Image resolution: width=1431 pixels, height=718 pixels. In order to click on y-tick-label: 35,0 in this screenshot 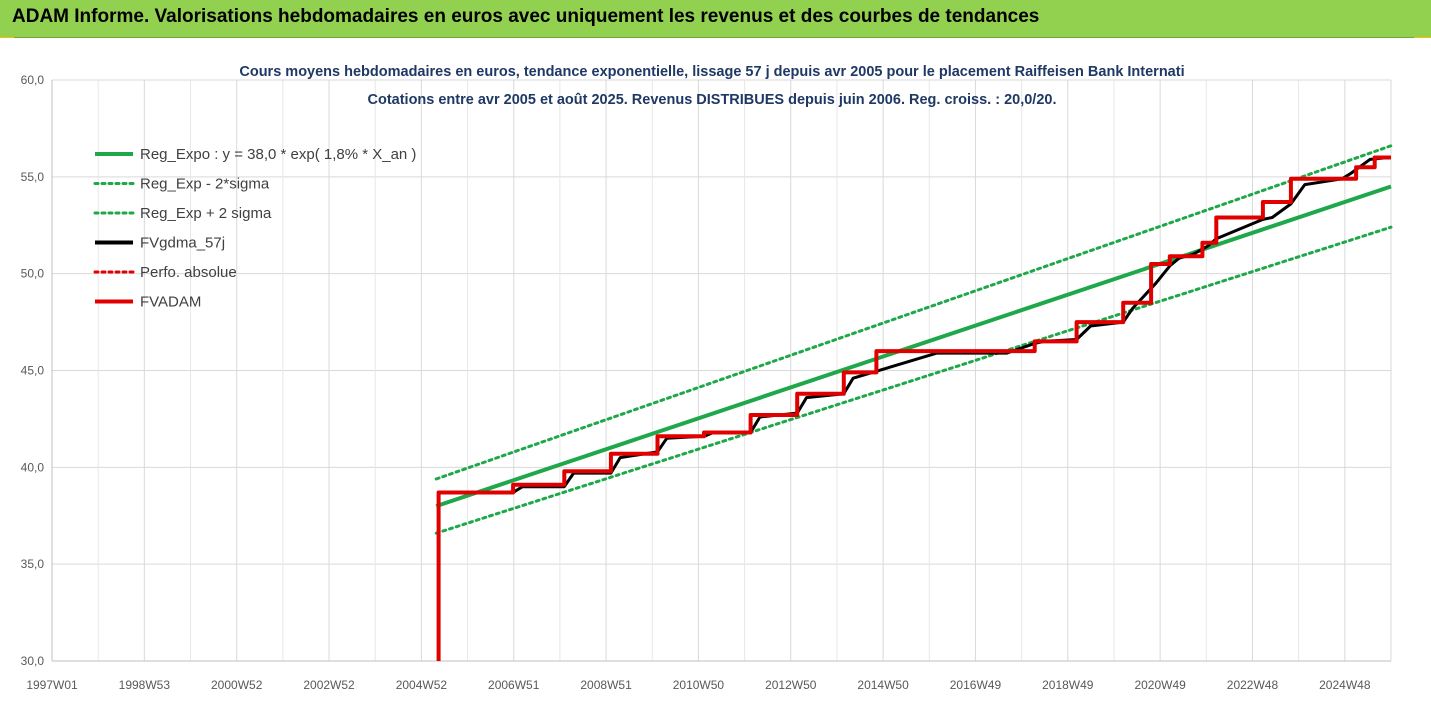, I will do `click(33, 564)`.